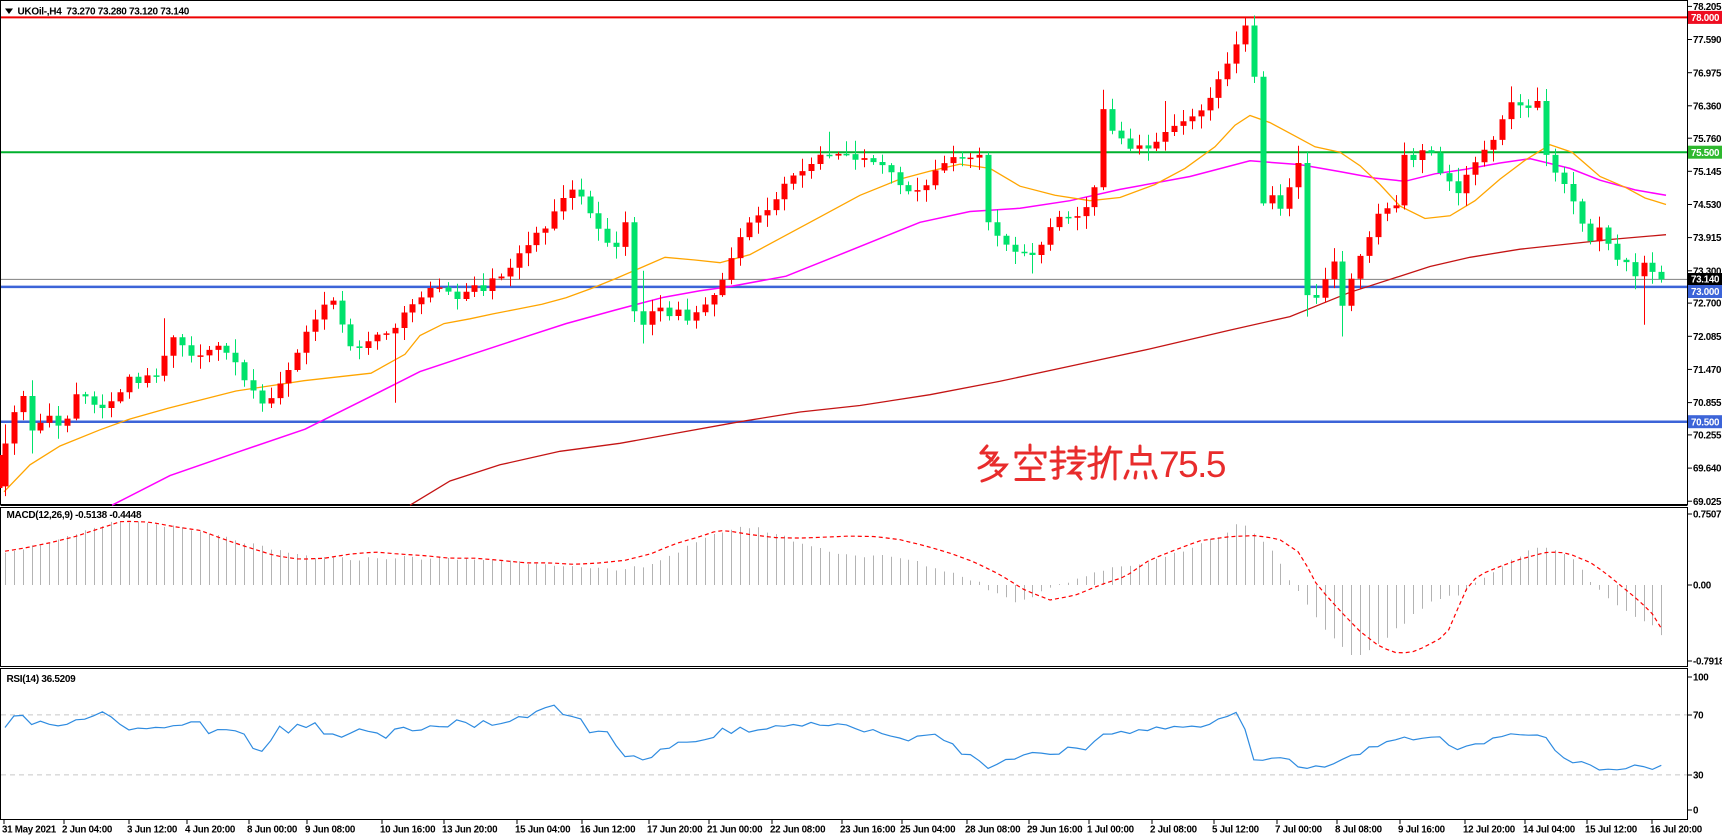 This screenshot has height=840, width=1722. Describe the element at coordinates (87, 830) in the screenshot. I see `svg-text: 2 Jun 04:00` at that location.